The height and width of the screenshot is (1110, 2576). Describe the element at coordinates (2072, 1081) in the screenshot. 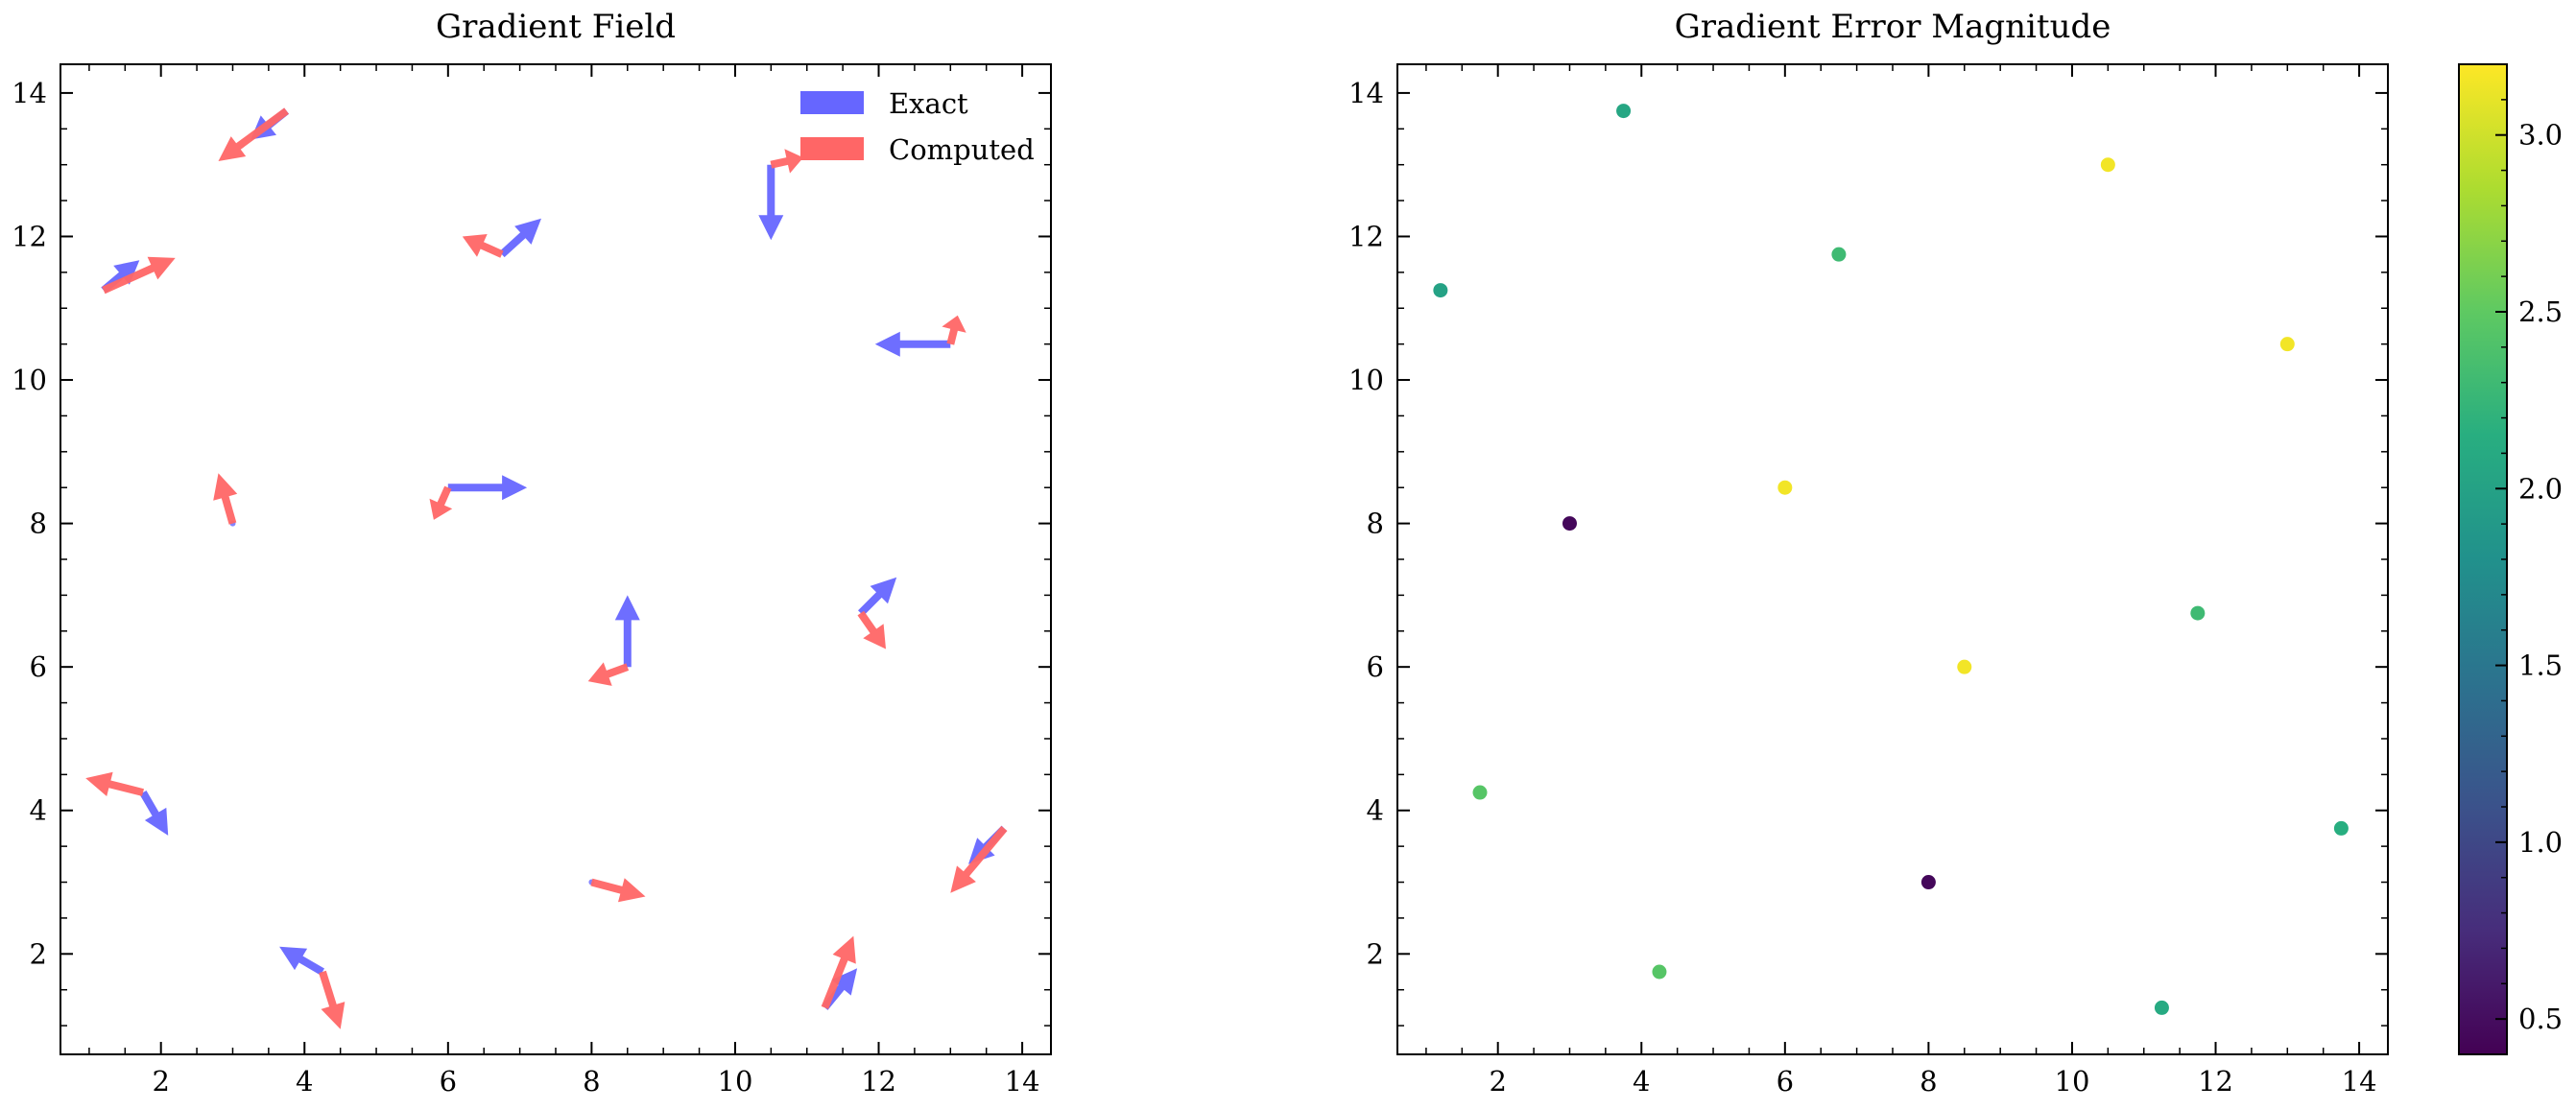

I see `right-x-tick-label: 10` at that location.